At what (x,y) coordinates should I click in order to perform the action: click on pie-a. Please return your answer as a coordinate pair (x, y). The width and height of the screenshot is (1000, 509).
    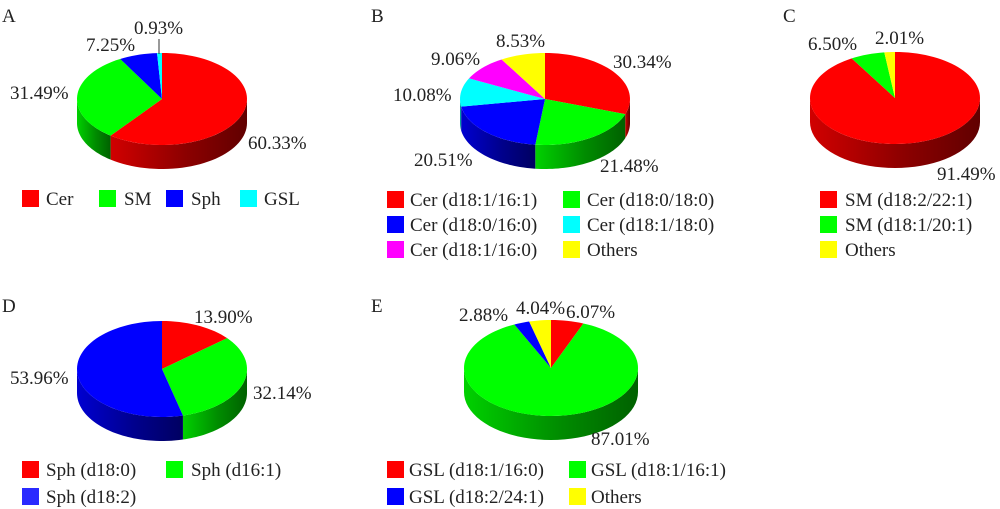
    Looking at the image, I should click on (162, 111).